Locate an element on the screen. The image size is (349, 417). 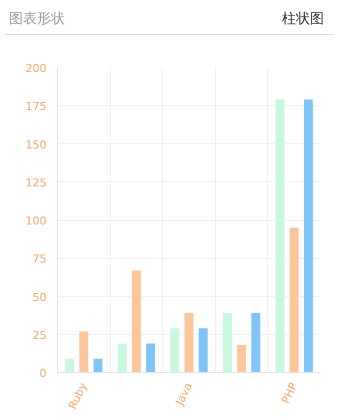
y-tick-label: 125 is located at coordinates (36, 183).